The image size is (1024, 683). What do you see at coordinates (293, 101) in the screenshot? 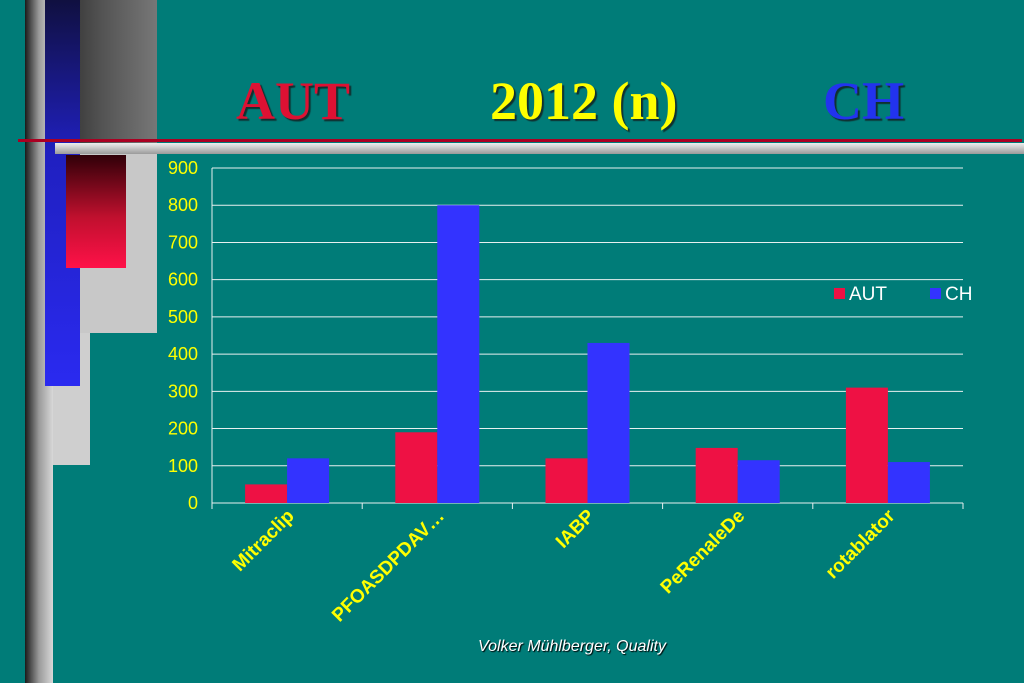
I see `title-aut: AUT` at bounding box center [293, 101].